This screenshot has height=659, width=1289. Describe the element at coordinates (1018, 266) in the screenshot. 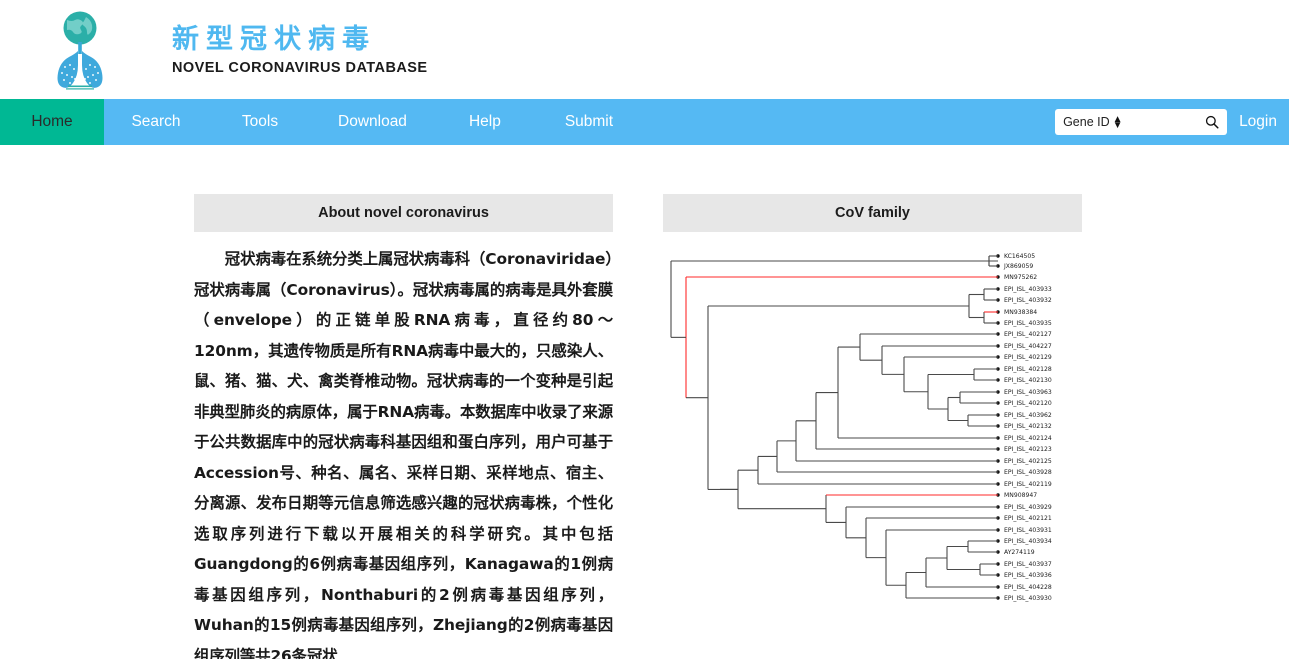

I see `tree-tip-label: JX869059` at that location.